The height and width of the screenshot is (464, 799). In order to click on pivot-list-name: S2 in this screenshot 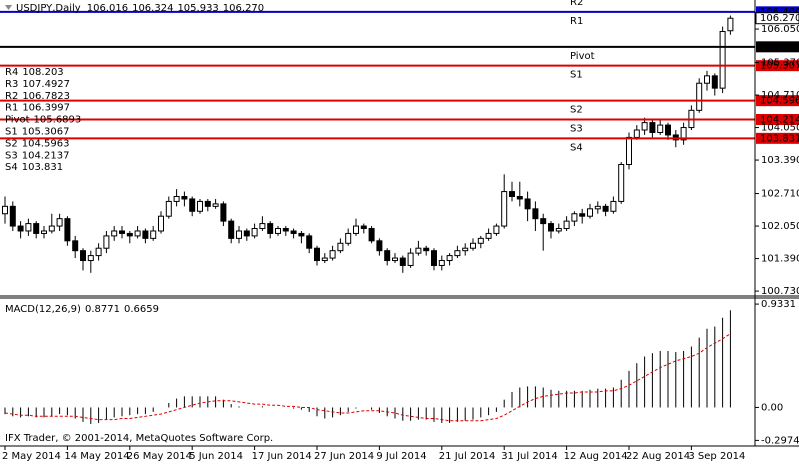, I will do `click(11, 143)`.